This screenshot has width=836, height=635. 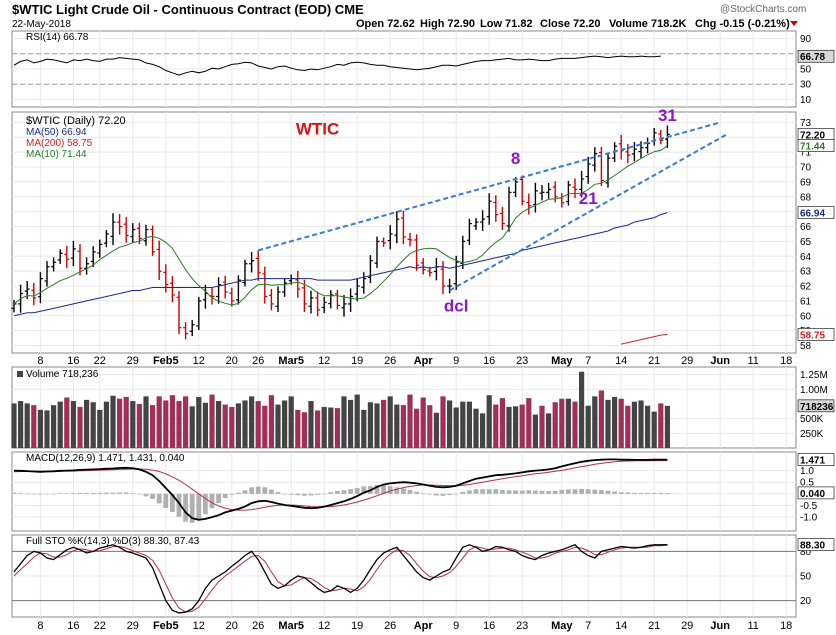 I want to click on macd-legend: MACD(12,26,9) 1.471, 1.431, 0.040, so click(x=105, y=458).